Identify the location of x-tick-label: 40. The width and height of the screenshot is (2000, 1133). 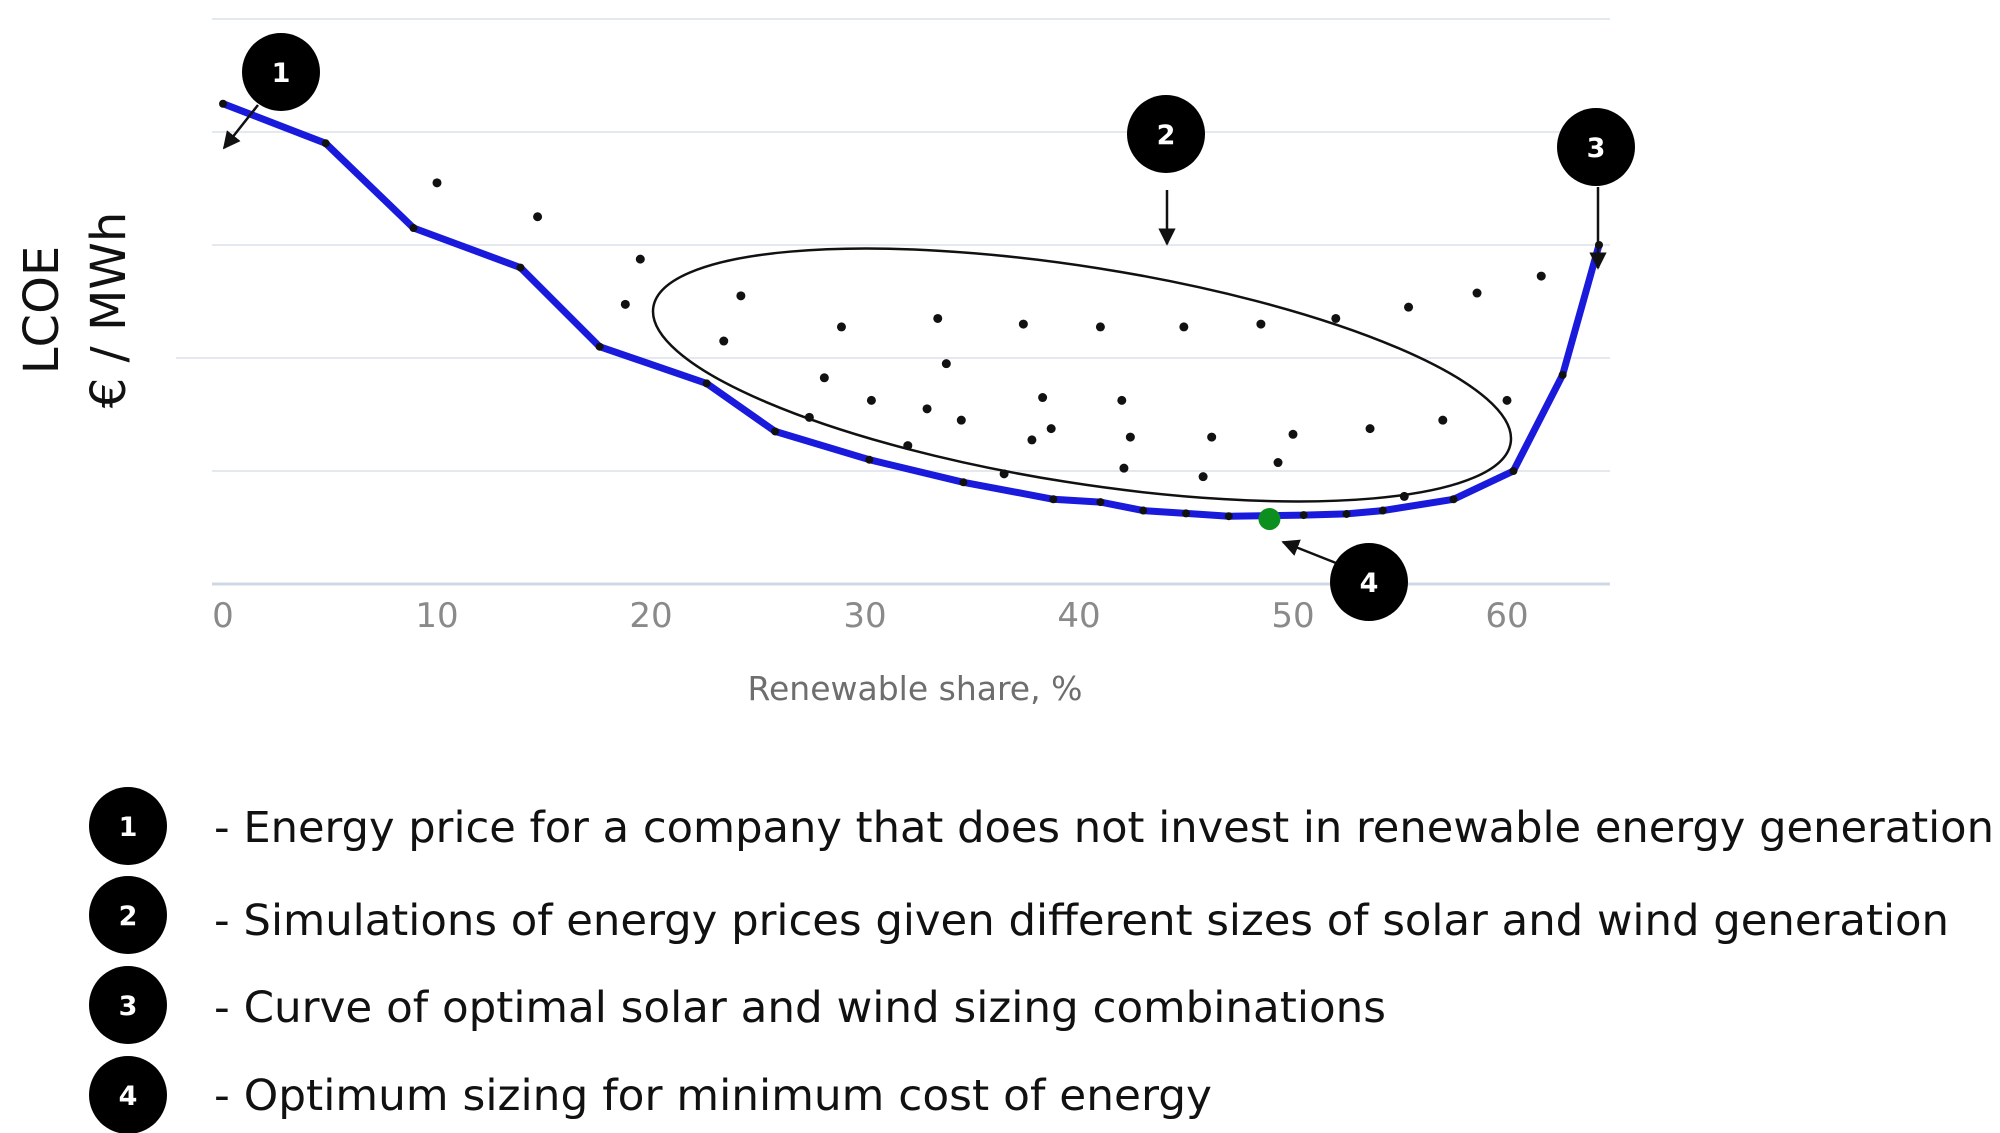
(1078, 616).